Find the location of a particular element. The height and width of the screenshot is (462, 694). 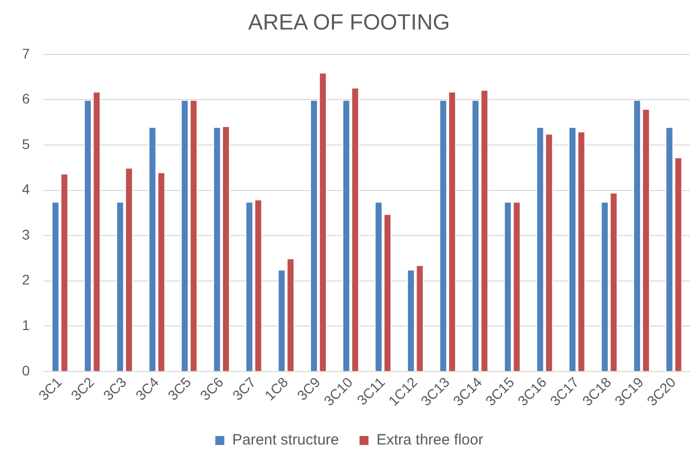

x-tick-label: 3C4 is located at coordinates (147, 389).